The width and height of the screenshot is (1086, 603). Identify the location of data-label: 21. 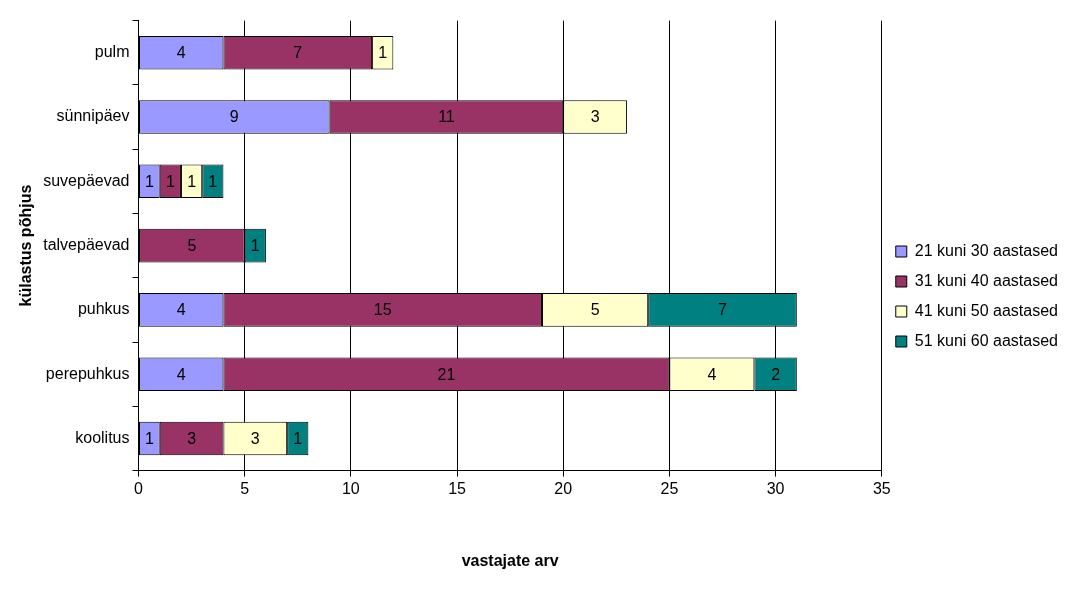
(446, 374).